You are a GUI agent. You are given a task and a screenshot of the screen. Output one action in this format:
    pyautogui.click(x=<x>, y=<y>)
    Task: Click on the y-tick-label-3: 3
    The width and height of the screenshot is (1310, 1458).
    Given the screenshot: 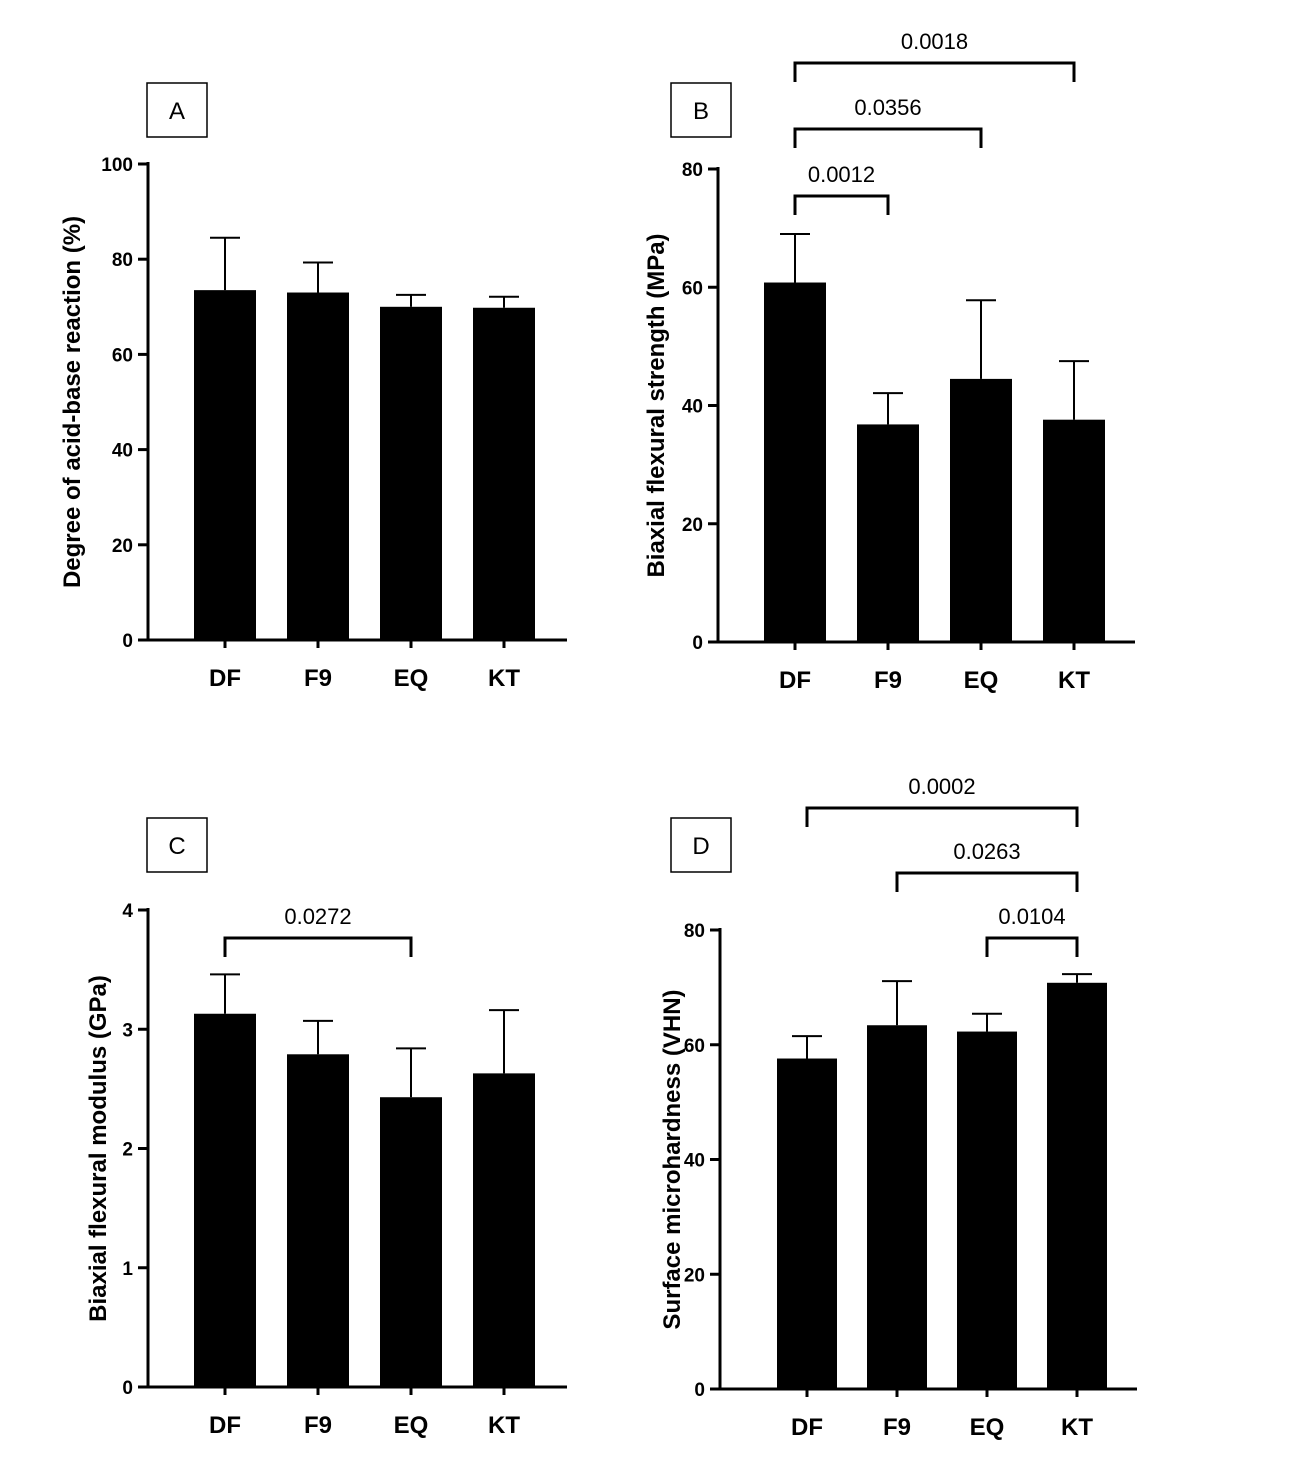 What is the action you would take?
    pyautogui.click(x=127, y=1030)
    